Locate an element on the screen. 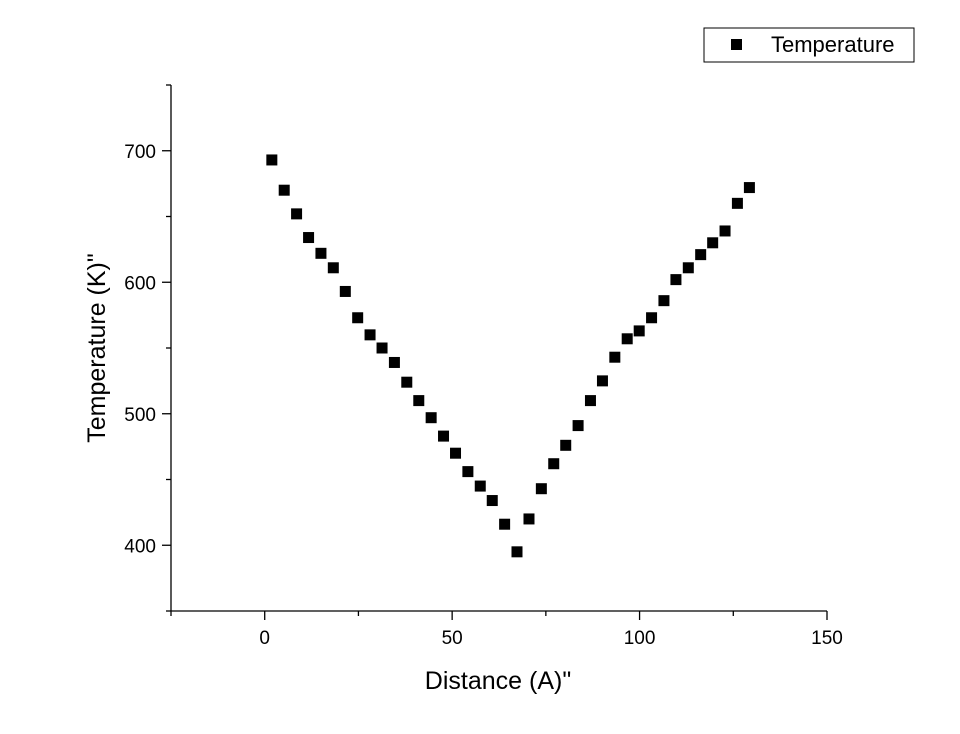  legend: Temperature is located at coordinates (809, 45).